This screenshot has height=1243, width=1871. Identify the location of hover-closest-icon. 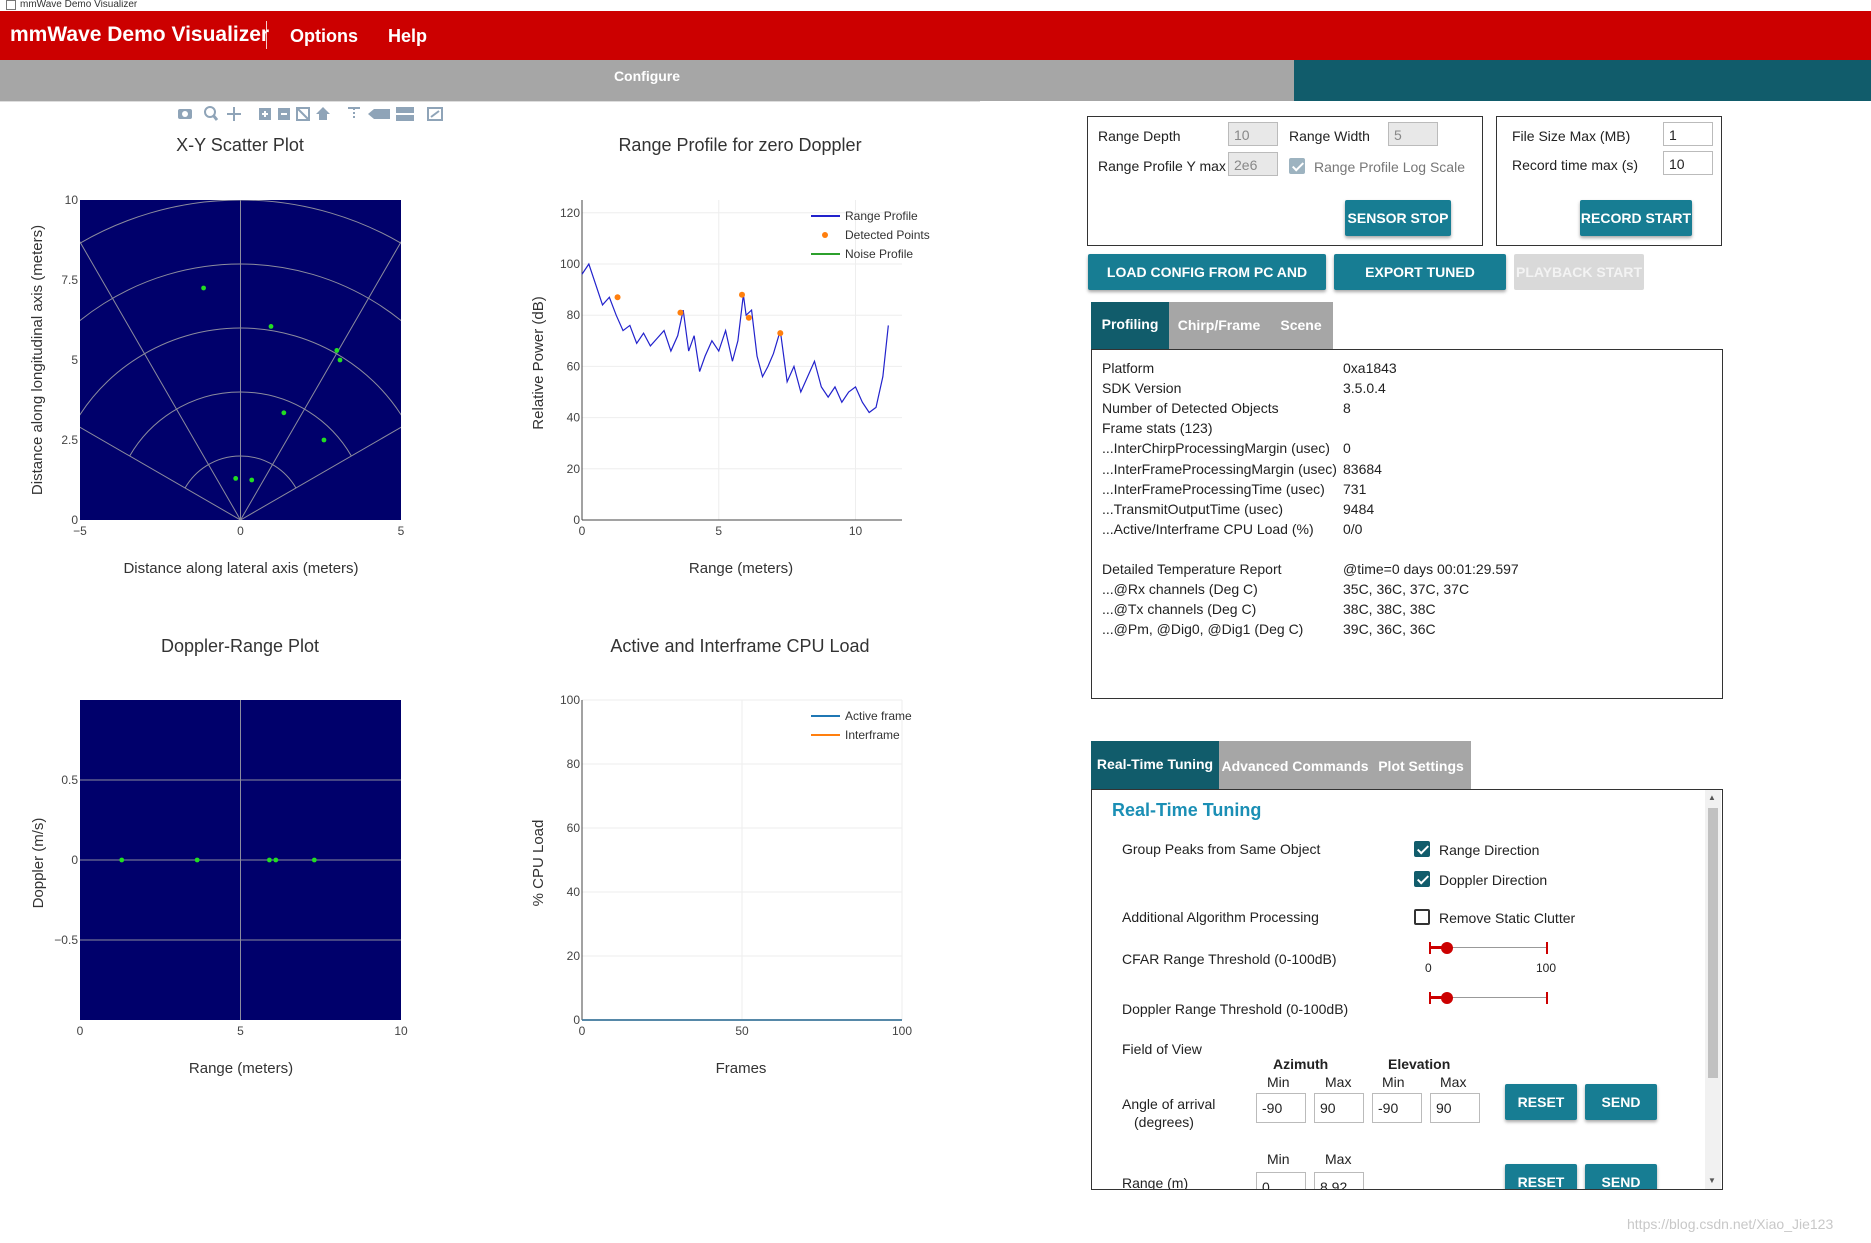
(379, 114).